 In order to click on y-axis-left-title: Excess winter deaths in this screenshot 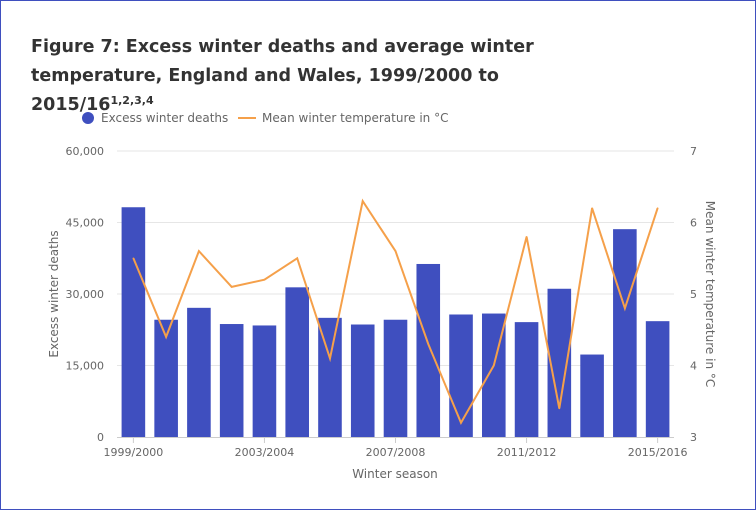, I will do `click(54, 293)`.